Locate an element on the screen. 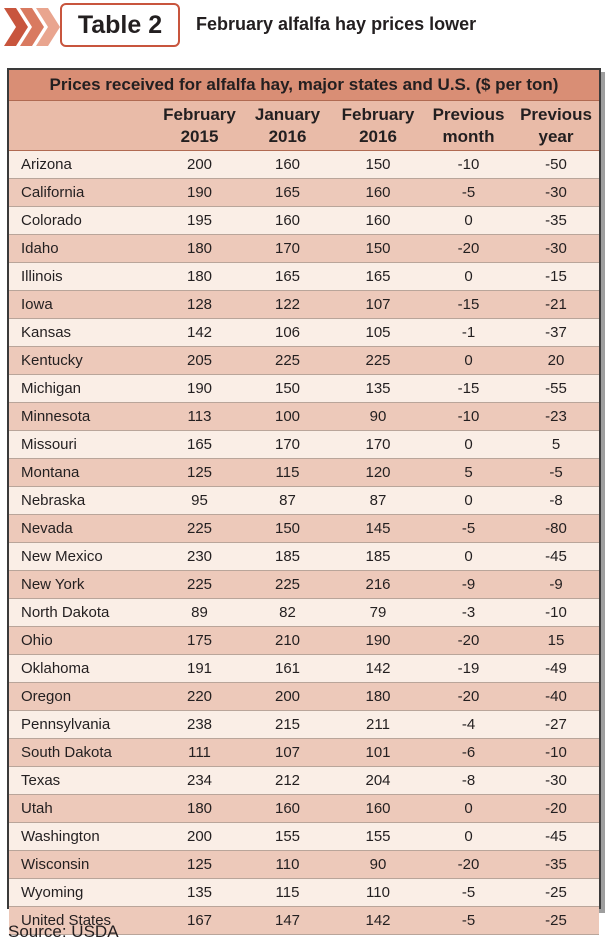 Image resolution: width=610 pixels, height=948 pixels. cell-jan-2016: 210 is located at coordinates (287, 640).